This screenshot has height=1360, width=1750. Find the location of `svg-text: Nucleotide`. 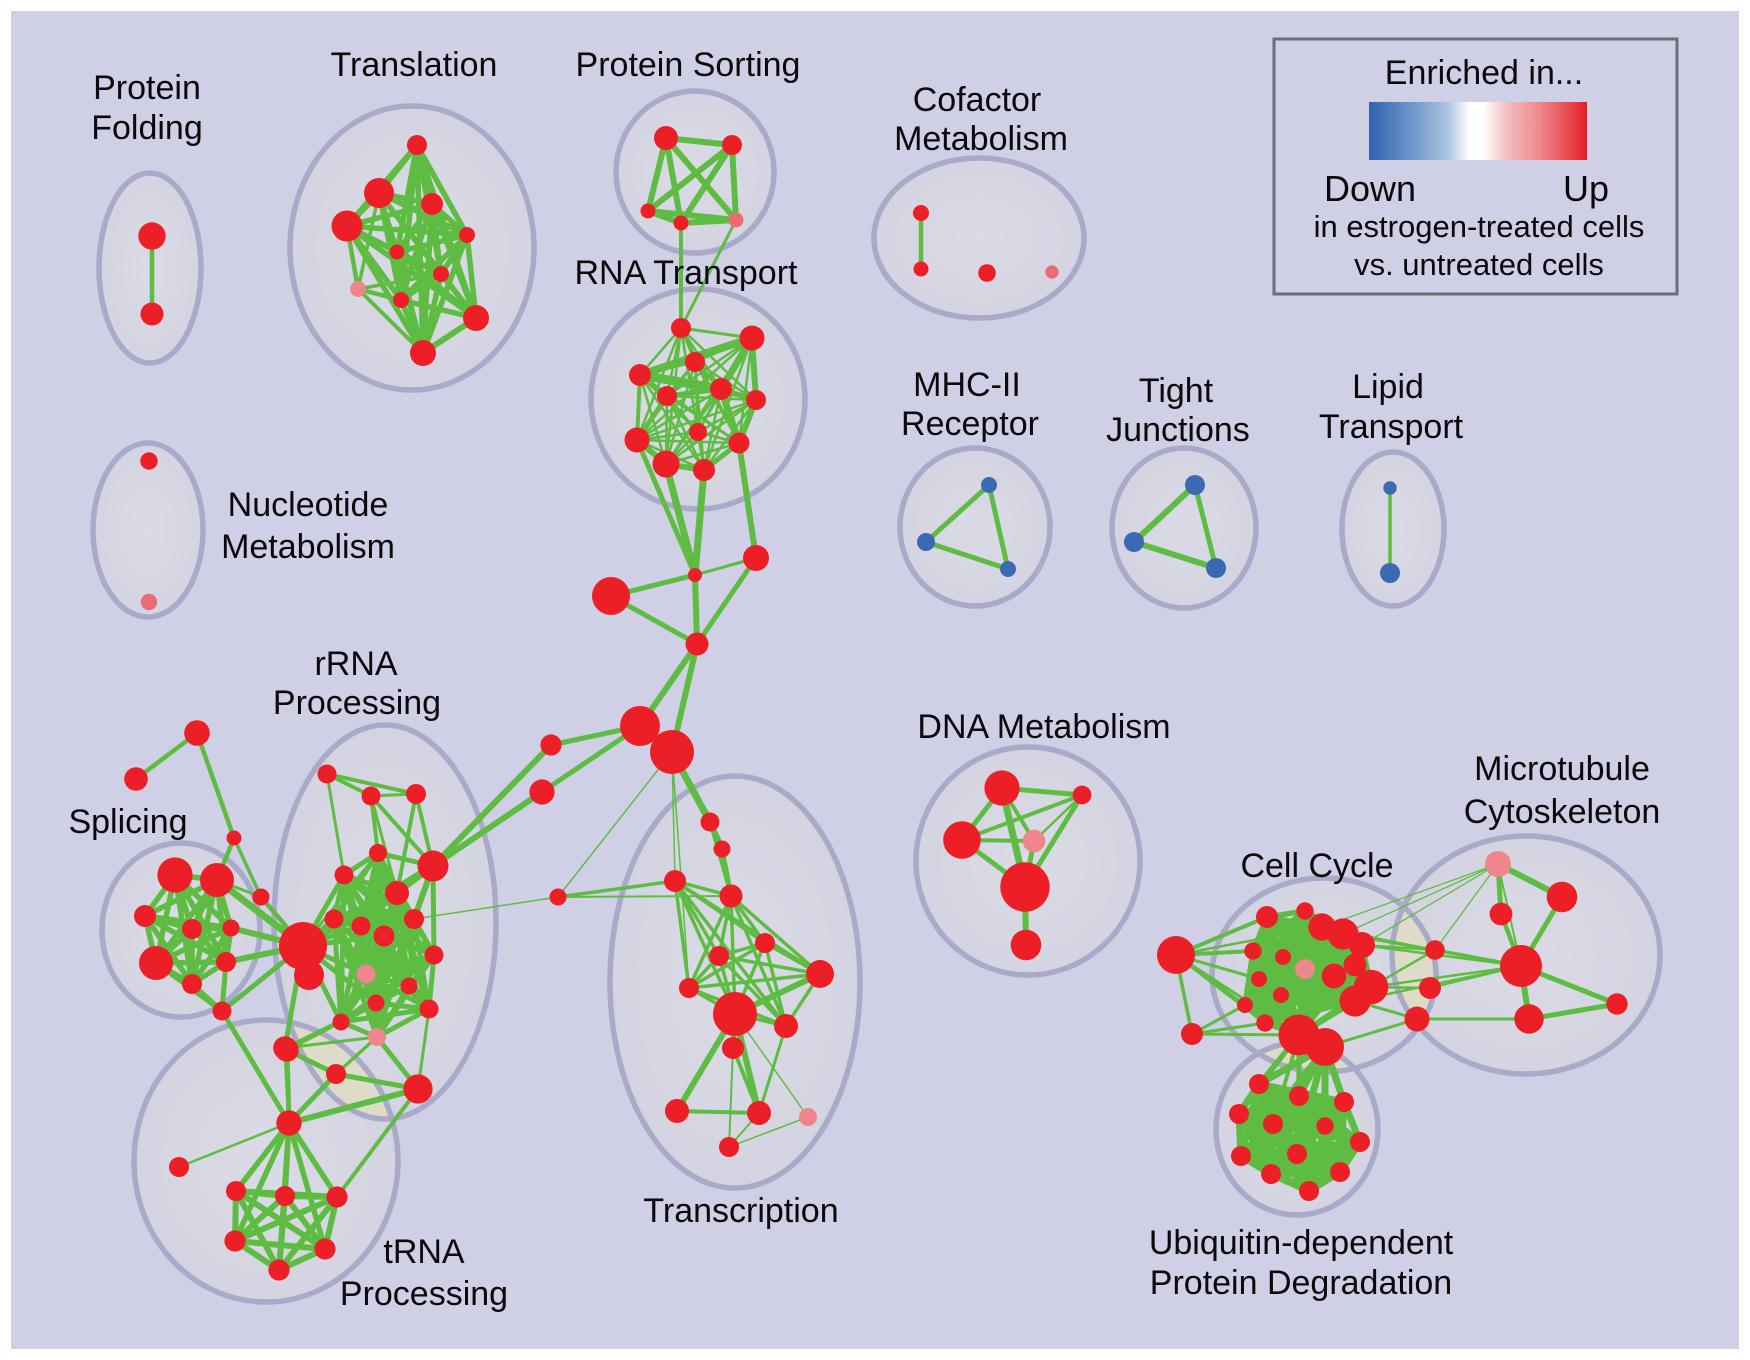

svg-text: Nucleotide is located at coordinates (308, 505).